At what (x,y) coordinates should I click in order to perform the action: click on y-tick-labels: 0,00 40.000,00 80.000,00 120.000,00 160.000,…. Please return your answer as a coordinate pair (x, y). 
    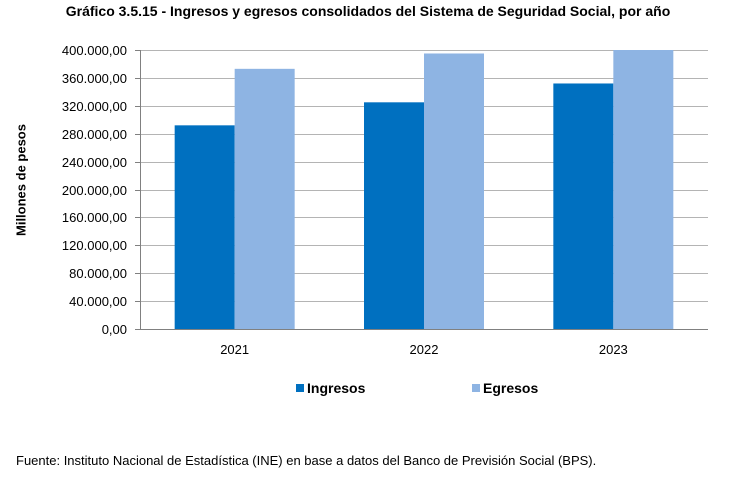
    Looking at the image, I should click on (94, 190).